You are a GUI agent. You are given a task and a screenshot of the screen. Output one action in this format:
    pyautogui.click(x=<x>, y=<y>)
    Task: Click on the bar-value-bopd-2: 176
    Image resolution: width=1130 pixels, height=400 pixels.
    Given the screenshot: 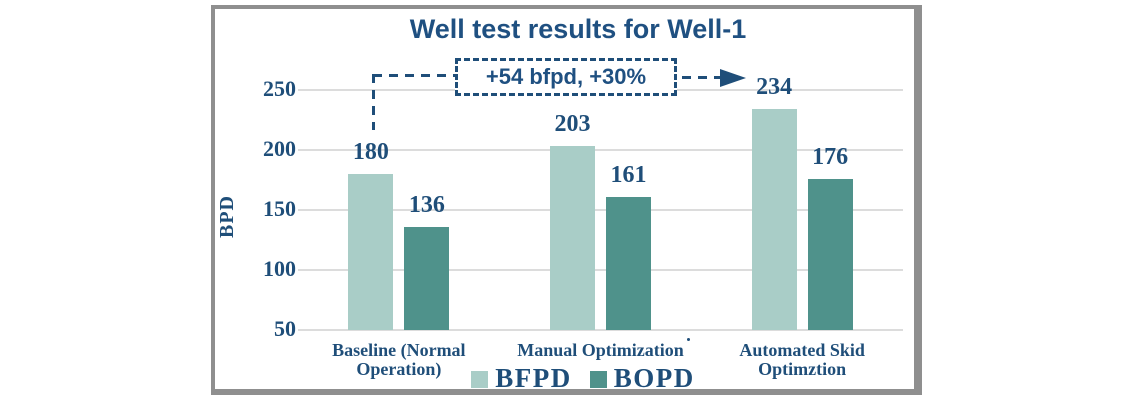 What is the action you would take?
    pyautogui.click(x=830, y=156)
    